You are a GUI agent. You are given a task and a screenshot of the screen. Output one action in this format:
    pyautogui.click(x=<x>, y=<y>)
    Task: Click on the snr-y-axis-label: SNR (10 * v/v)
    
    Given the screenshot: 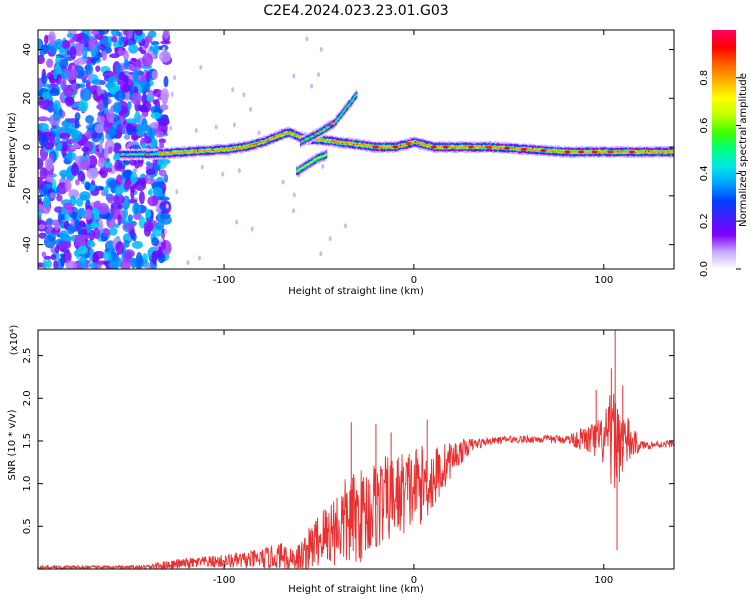 What is the action you would take?
    pyautogui.click(x=12, y=444)
    